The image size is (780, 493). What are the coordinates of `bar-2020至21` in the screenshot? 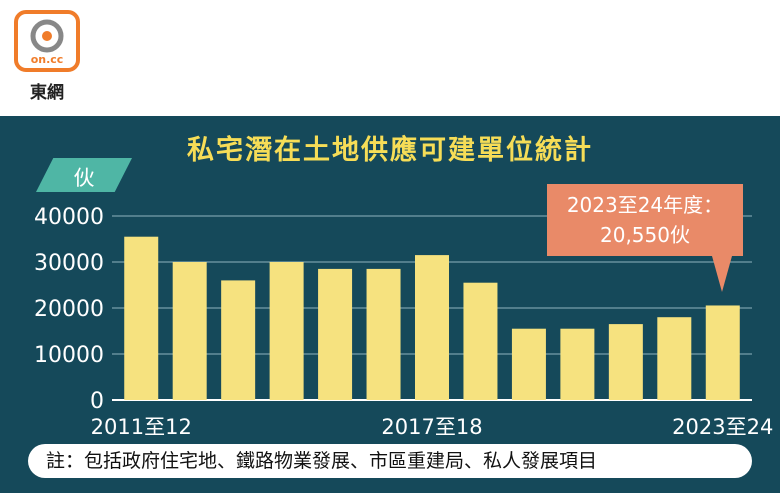 It's located at (577, 364).